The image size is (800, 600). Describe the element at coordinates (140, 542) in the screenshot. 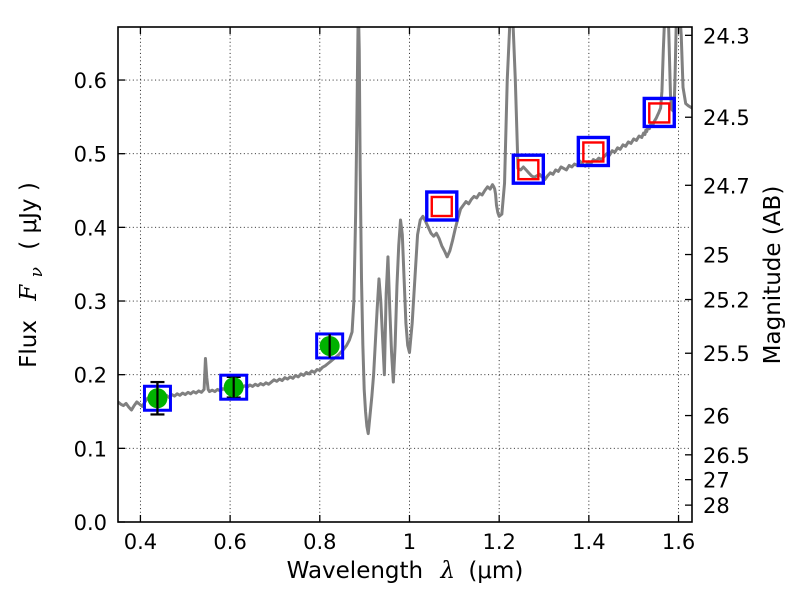

I see `x-tick-label: 0.4` at that location.